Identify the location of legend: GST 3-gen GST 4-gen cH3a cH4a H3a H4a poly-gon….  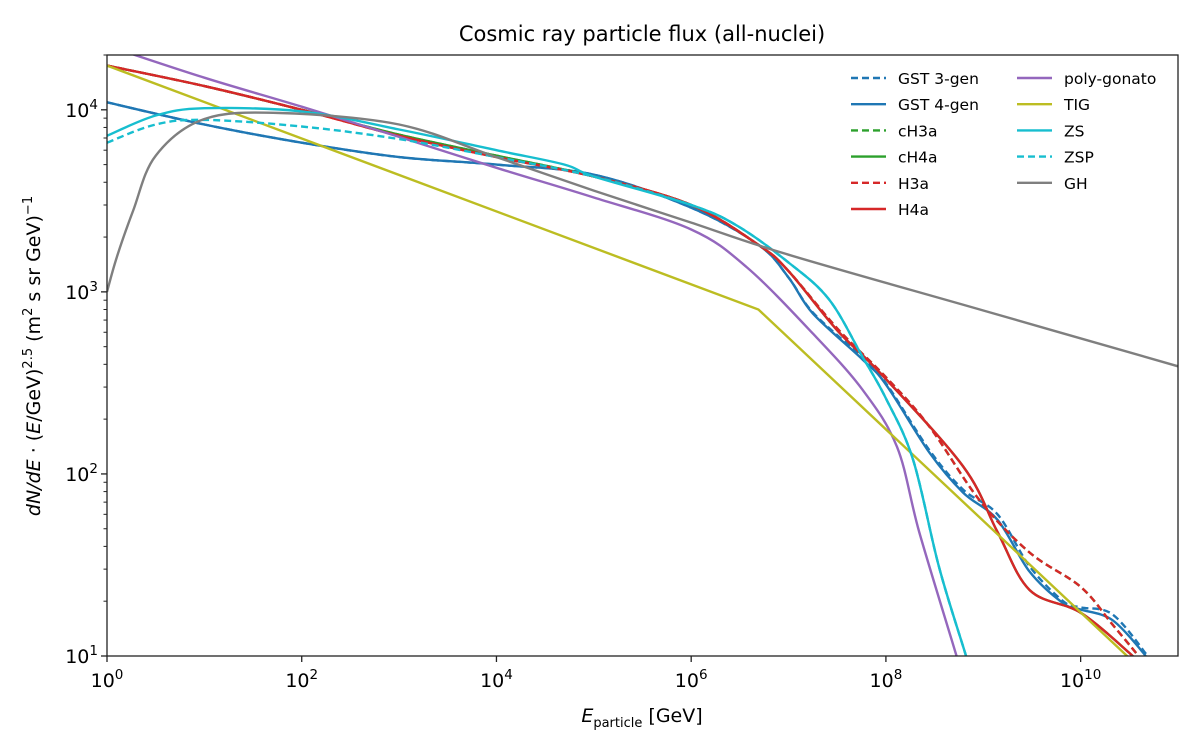
(1003, 144).